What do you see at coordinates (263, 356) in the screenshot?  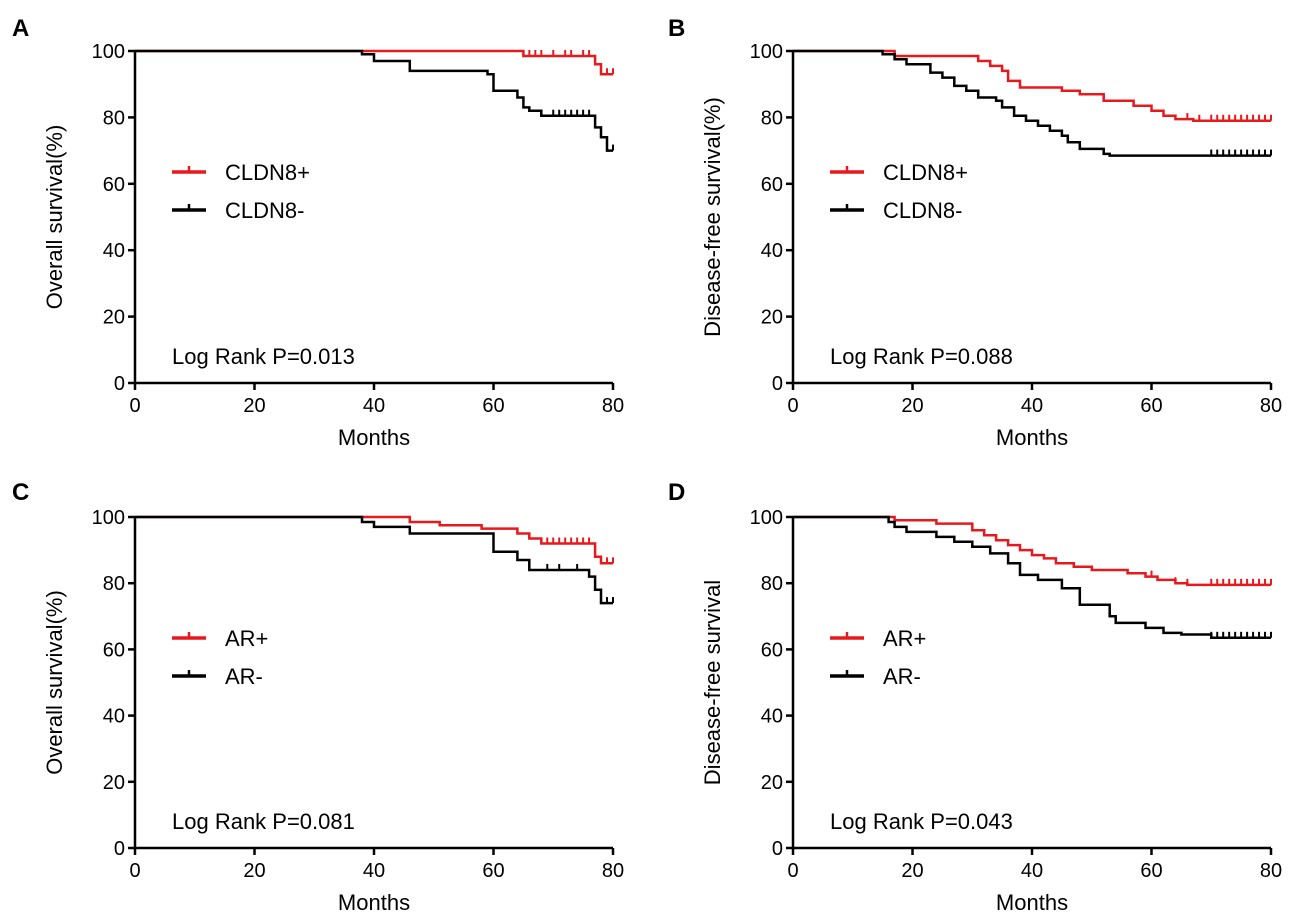 I see `log-rank-annotation: Log Rank P=0.013` at bounding box center [263, 356].